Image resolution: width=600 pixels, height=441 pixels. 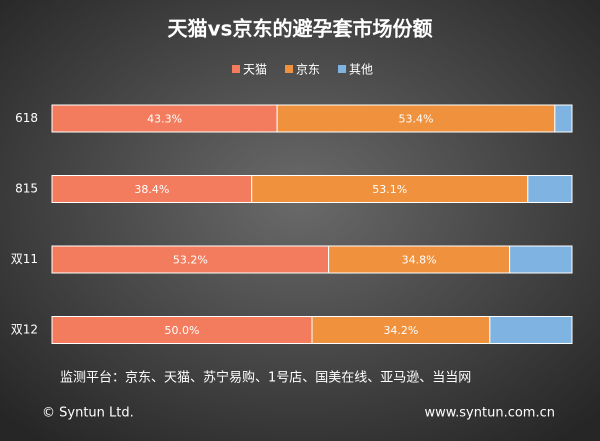 What do you see at coordinates (300, 29) in the screenshot?
I see `chart-title: 天猫vs京东的避孕套市场份额` at bounding box center [300, 29].